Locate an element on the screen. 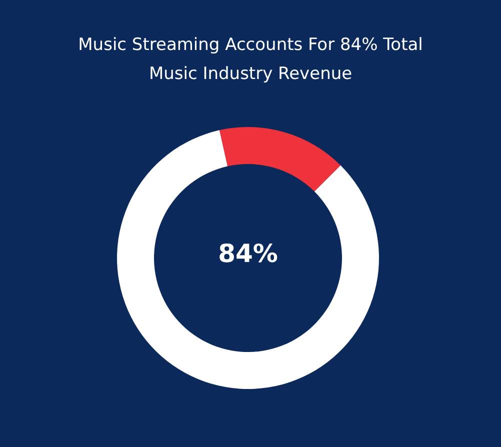  chart-title: Music Streaming Accounts For 84% Total Music Industry Revenue is located at coordinates (250, 59).